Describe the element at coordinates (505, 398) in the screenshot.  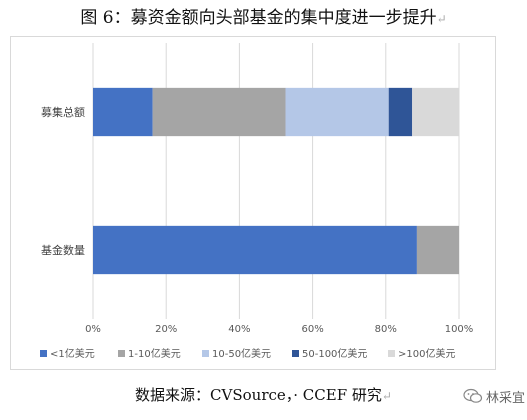
I see `watermark-text: 林采宜` at that location.